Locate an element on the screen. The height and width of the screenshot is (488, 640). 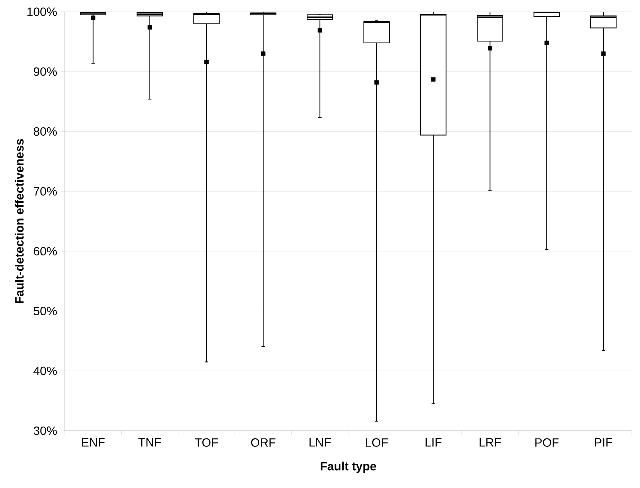
x-tick-label: TNF is located at coordinates (150, 442).